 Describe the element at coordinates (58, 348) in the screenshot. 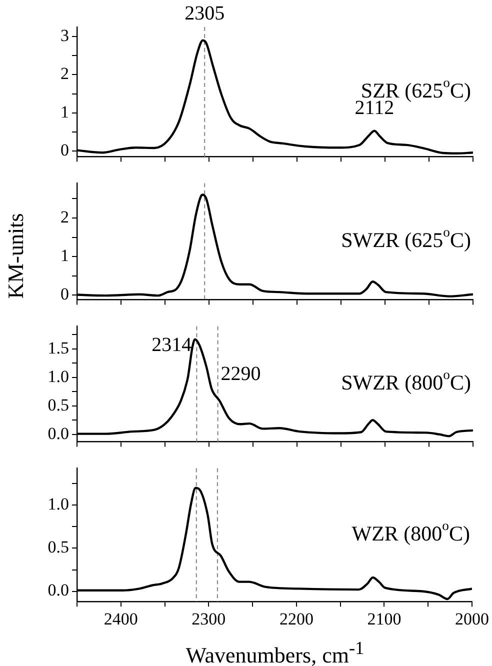

I see `y-tick-label: 1.5` at that location.